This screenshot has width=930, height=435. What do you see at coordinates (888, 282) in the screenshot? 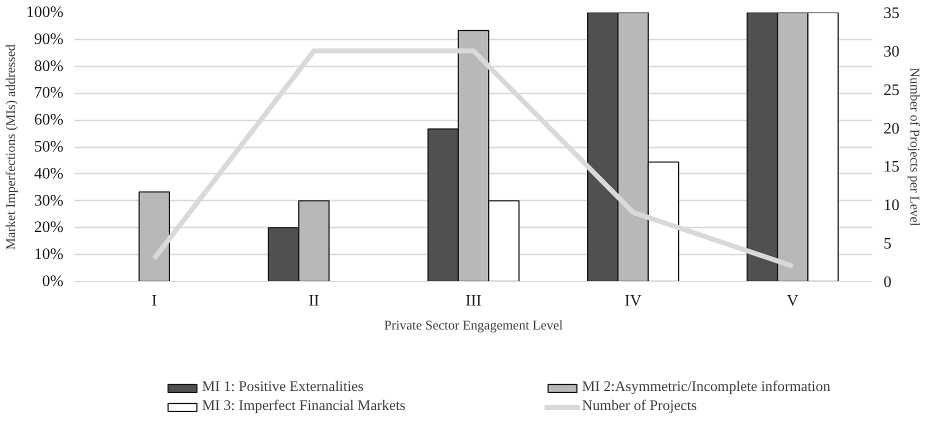
I see `y2-tick-label: 0` at bounding box center [888, 282].